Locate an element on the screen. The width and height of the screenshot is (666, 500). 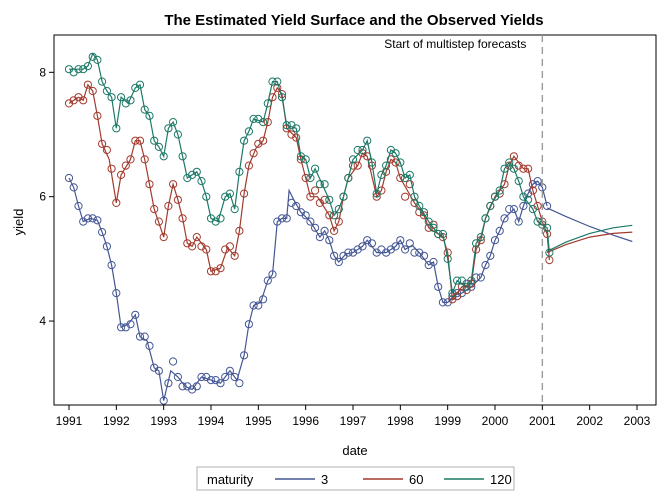
x-tick-label: 2002 is located at coordinates (589, 421).